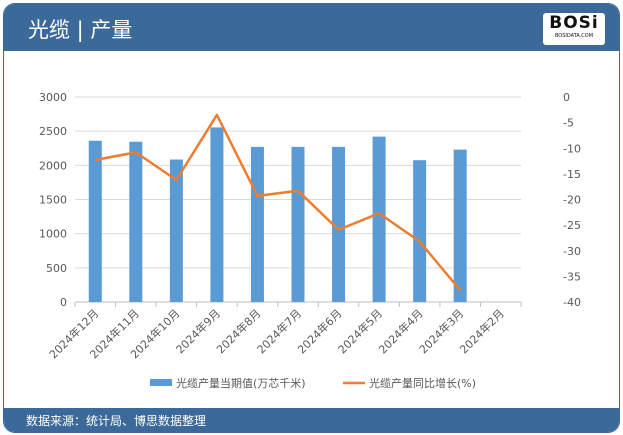 The width and height of the screenshot is (623, 435). I want to click on left-tick-label: 1000, so click(53, 234).